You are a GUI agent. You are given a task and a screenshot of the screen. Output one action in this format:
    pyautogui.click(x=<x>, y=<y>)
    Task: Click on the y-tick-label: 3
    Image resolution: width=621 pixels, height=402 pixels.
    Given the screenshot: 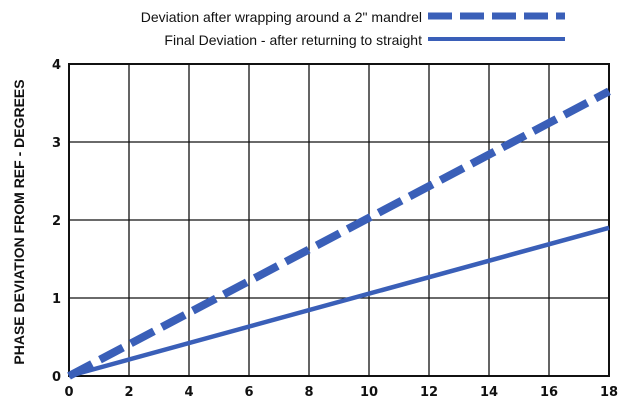 What is the action you would take?
    pyautogui.click(x=56, y=143)
    